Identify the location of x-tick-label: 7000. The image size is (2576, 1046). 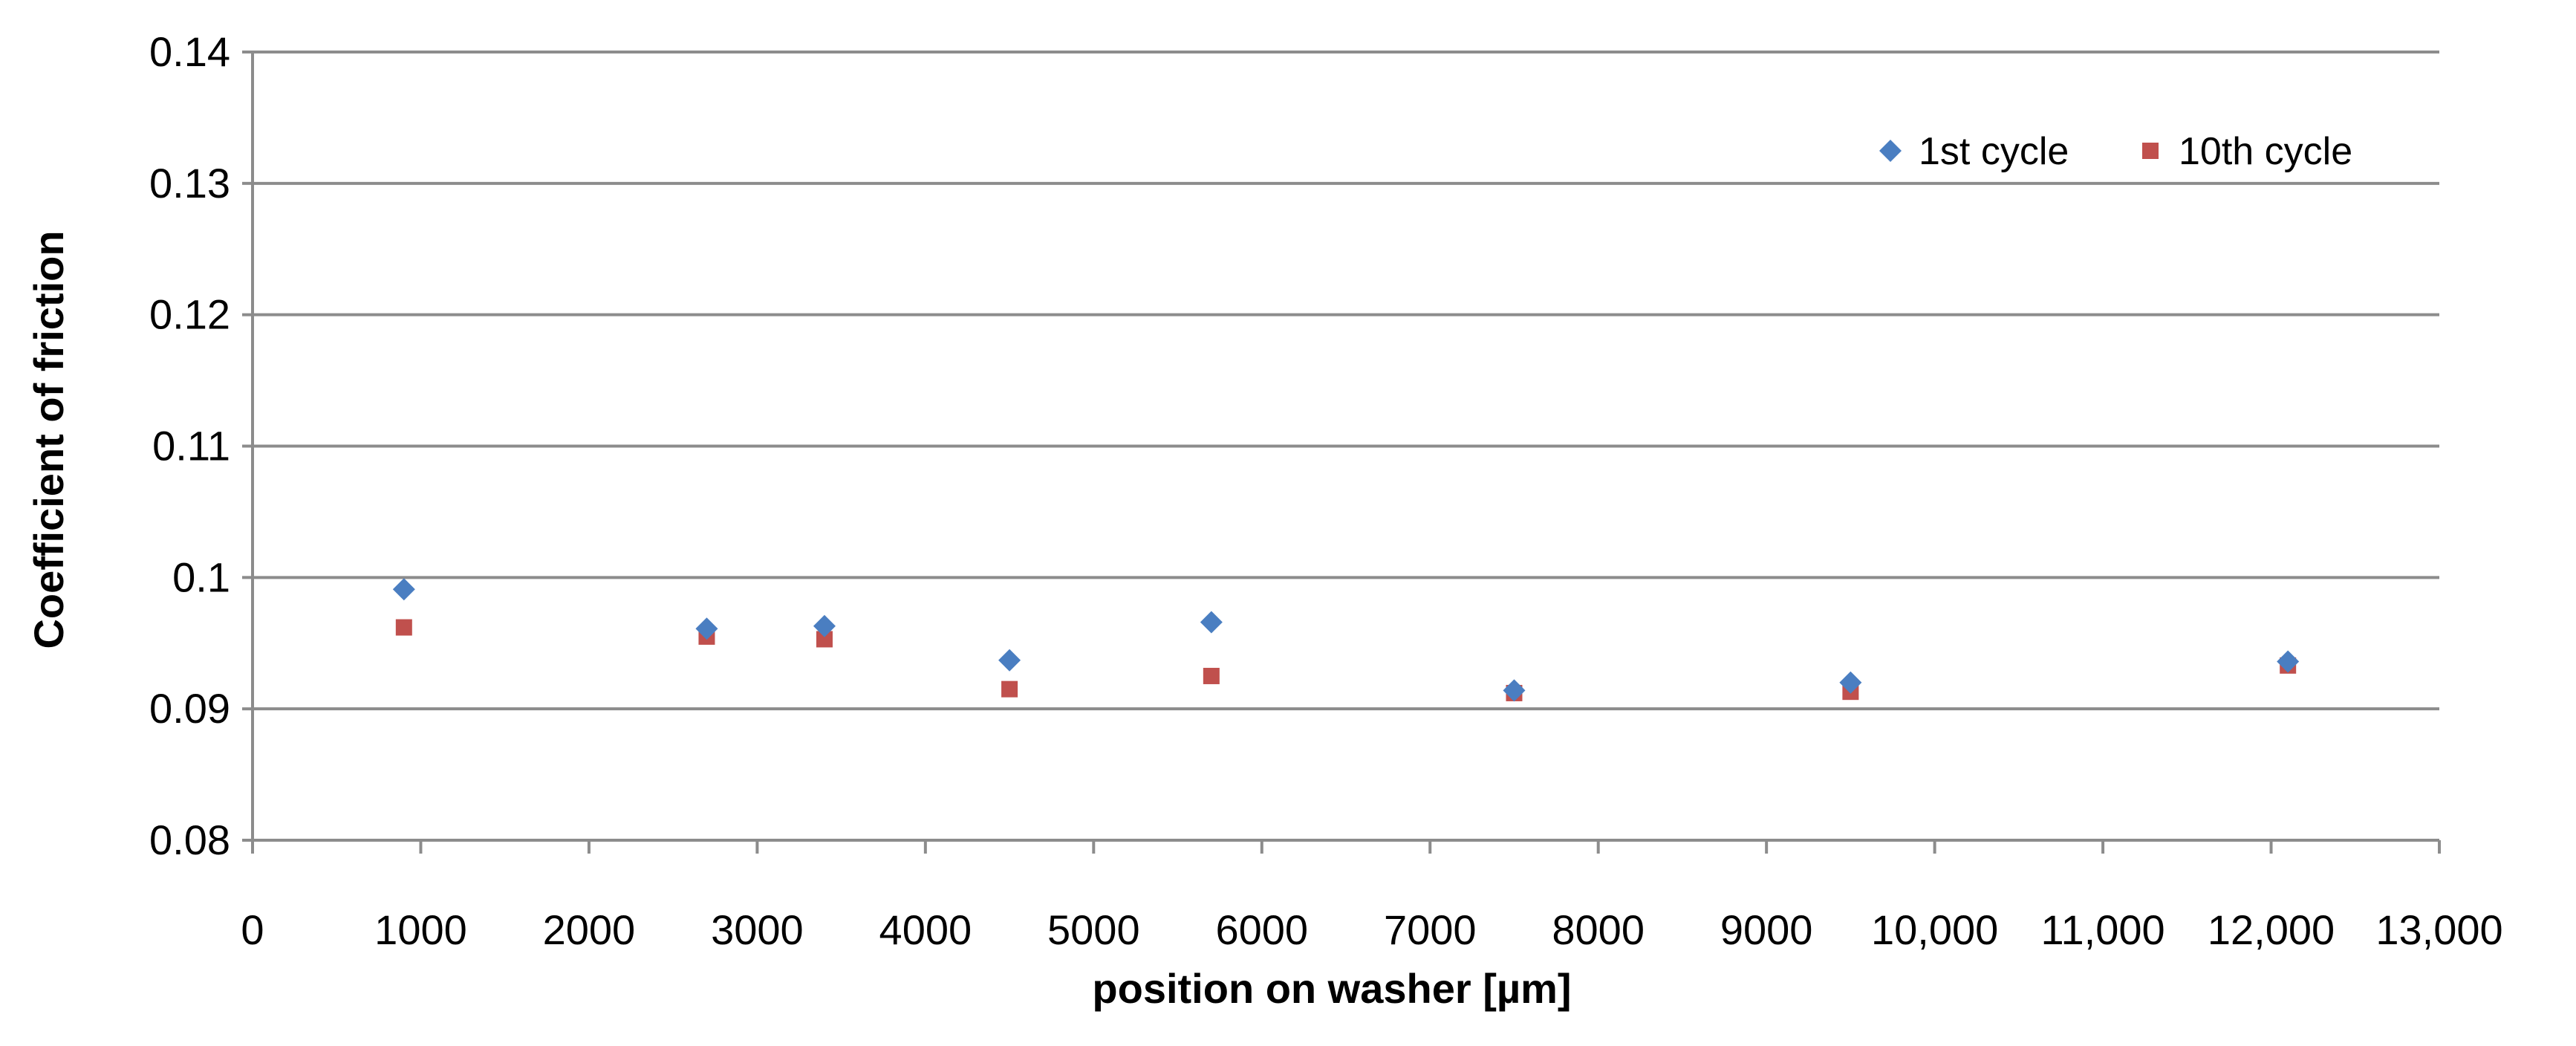
(1430, 929).